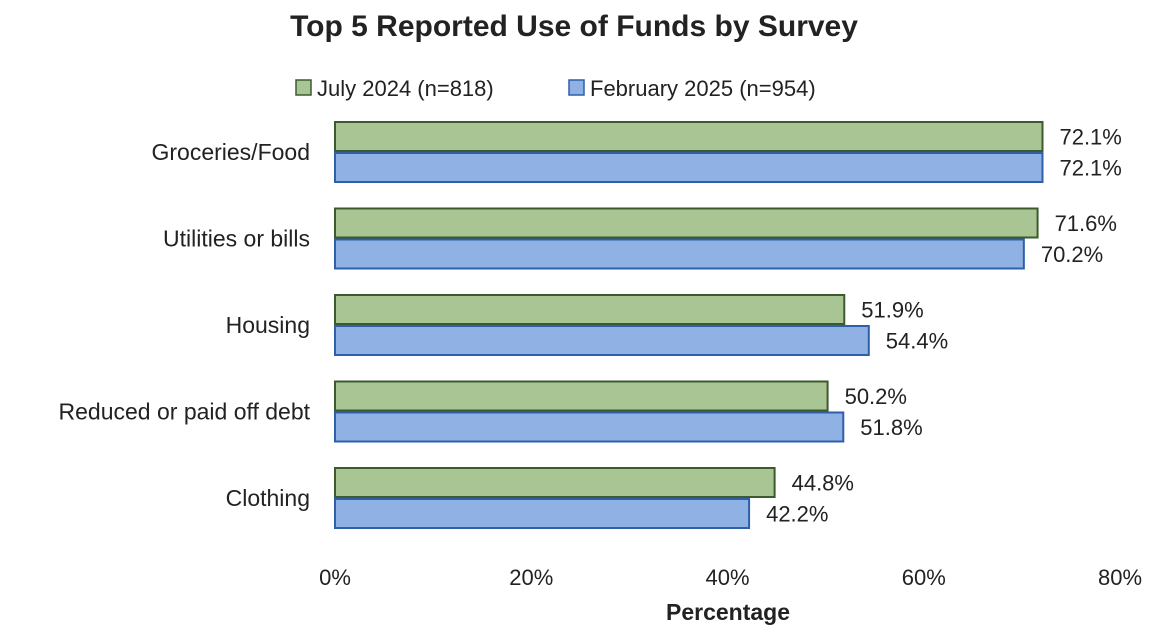 This screenshot has height=633, width=1154. What do you see at coordinates (555, 88) in the screenshot?
I see `legend: July 2024 (n=818) February 2025 (n=954)` at bounding box center [555, 88].